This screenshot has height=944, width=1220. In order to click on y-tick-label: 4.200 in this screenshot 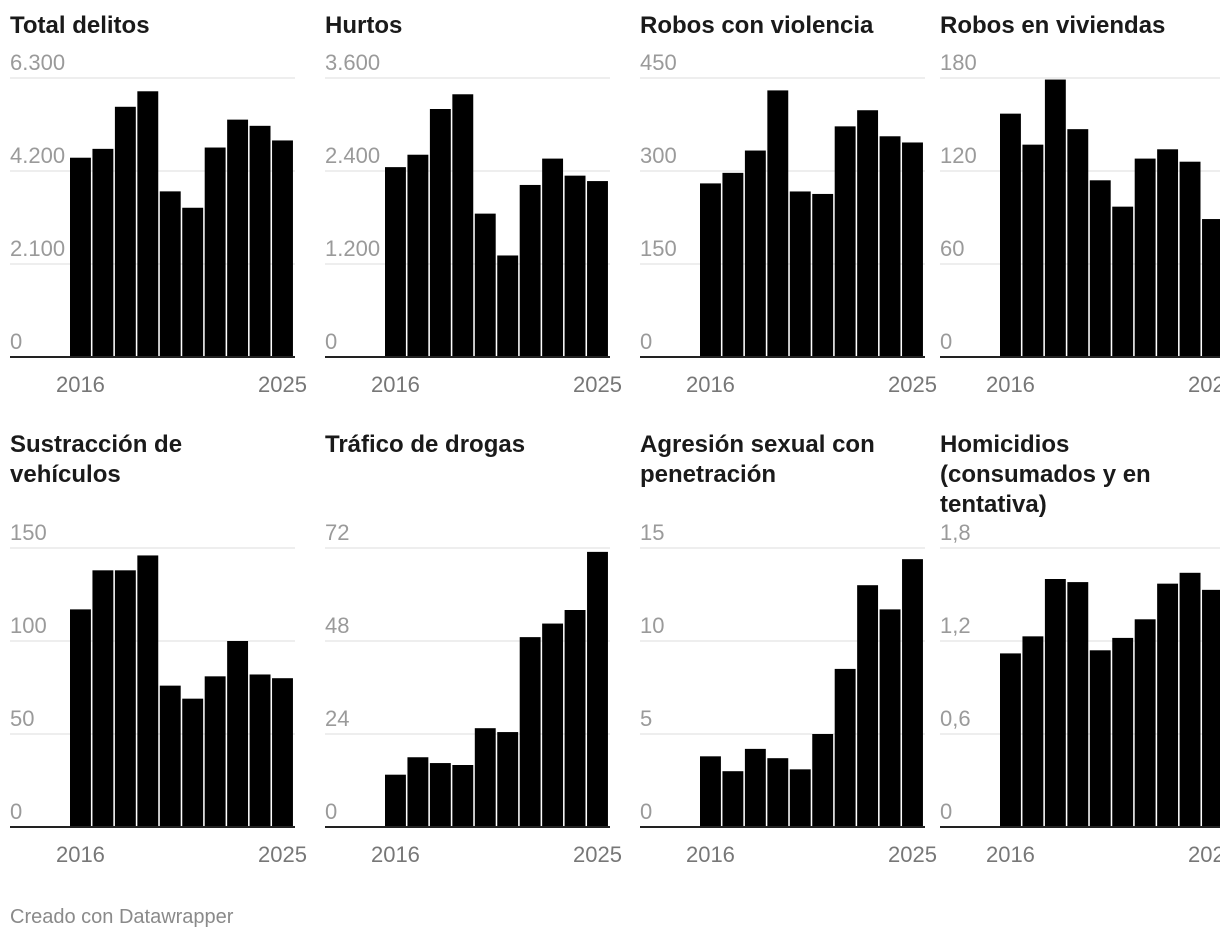, I will do `click(37, 155)`.